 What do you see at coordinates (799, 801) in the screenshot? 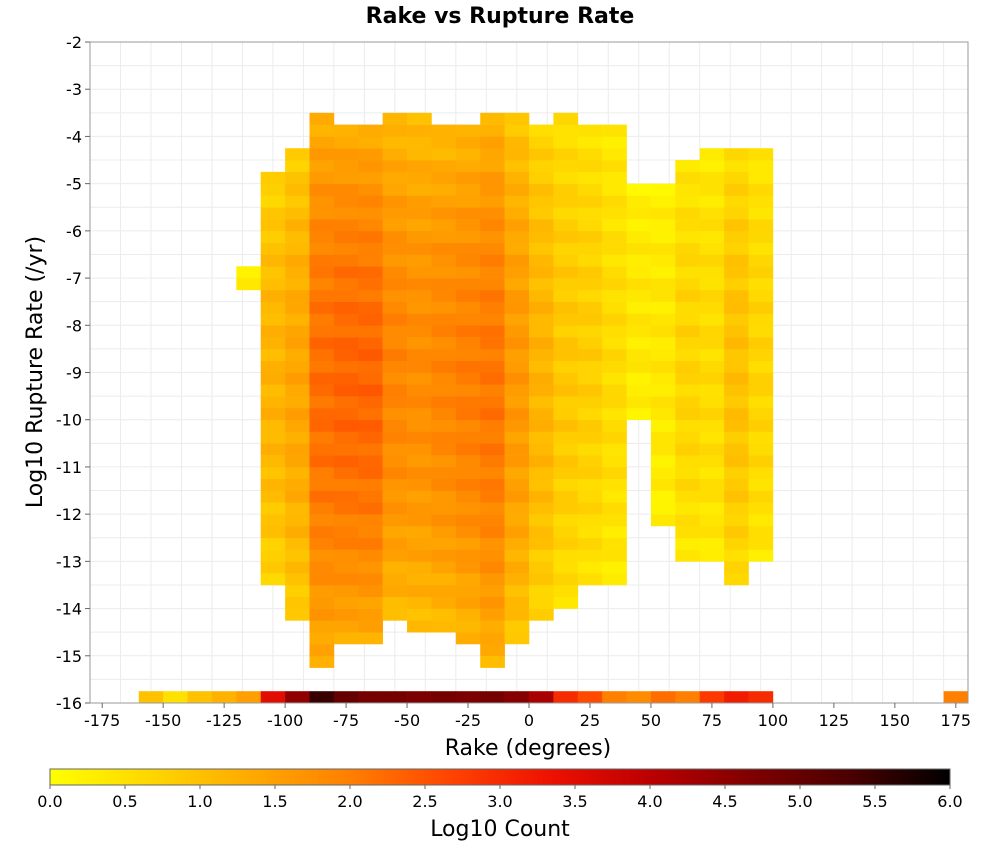
I see `colorbar-tick-label: 5.0` at bounding box center [799, 801].